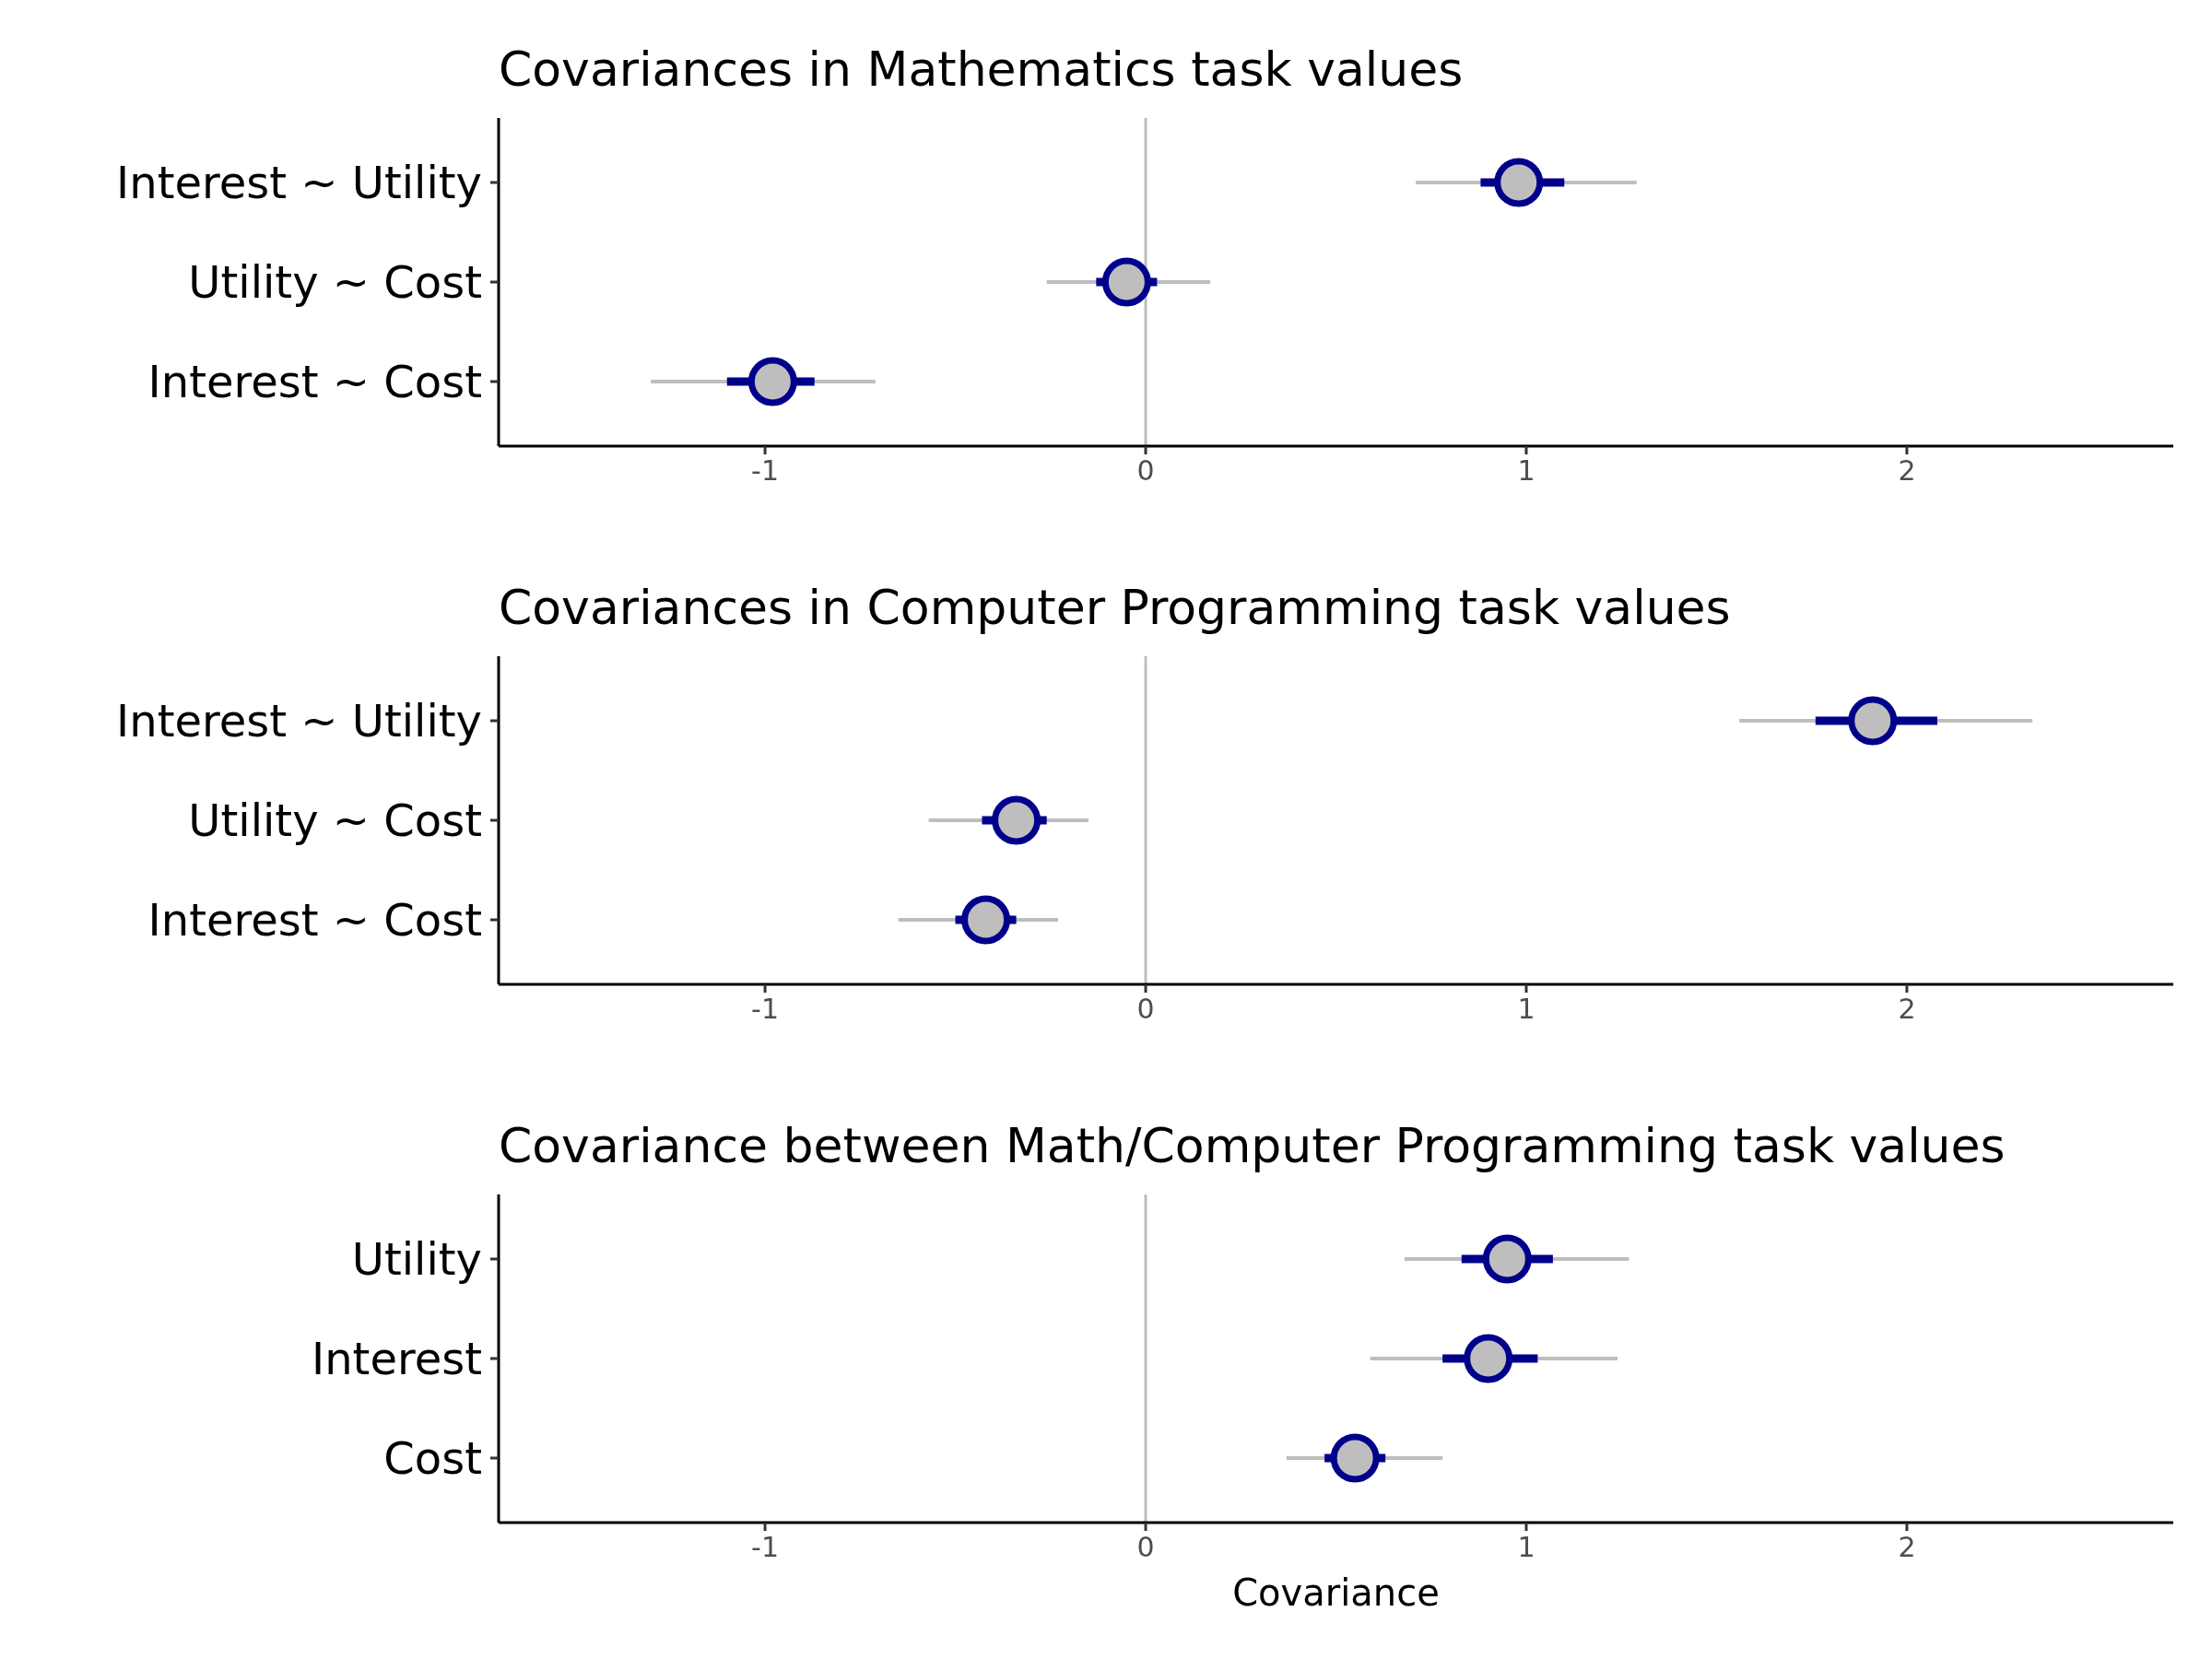 This screenshot has height=1659, width=2212. I want to click on x-axis-title: Covariance, so click(1336, 1592).